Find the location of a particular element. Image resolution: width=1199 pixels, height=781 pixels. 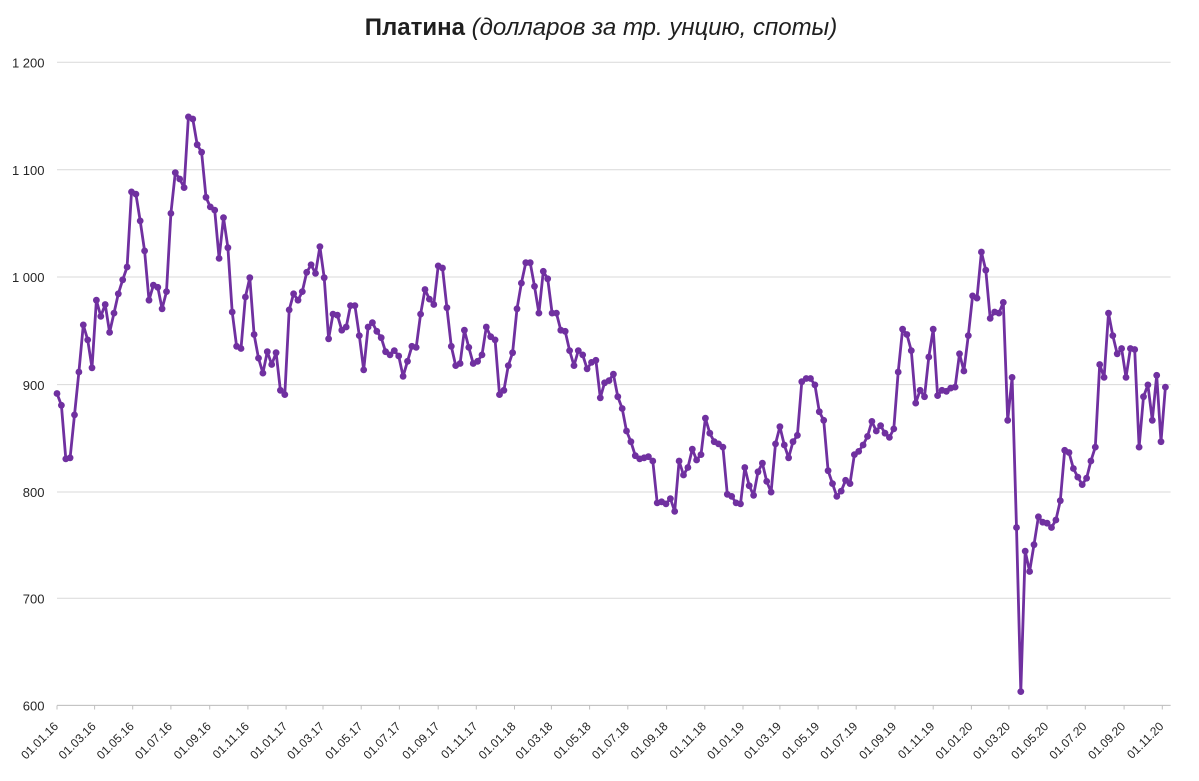

svg-text: 1 000 is located at coordinates (28, 277).